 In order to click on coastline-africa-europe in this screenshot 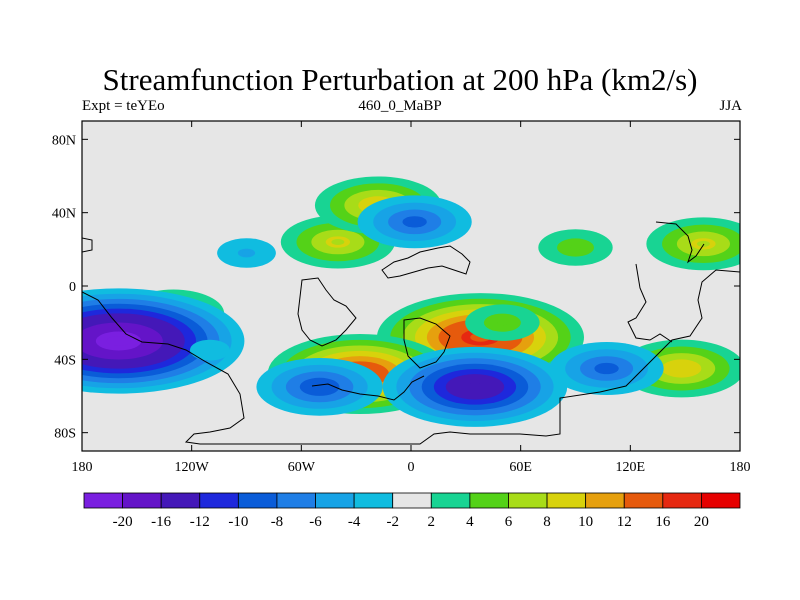, I will do `click(426, 262)`.